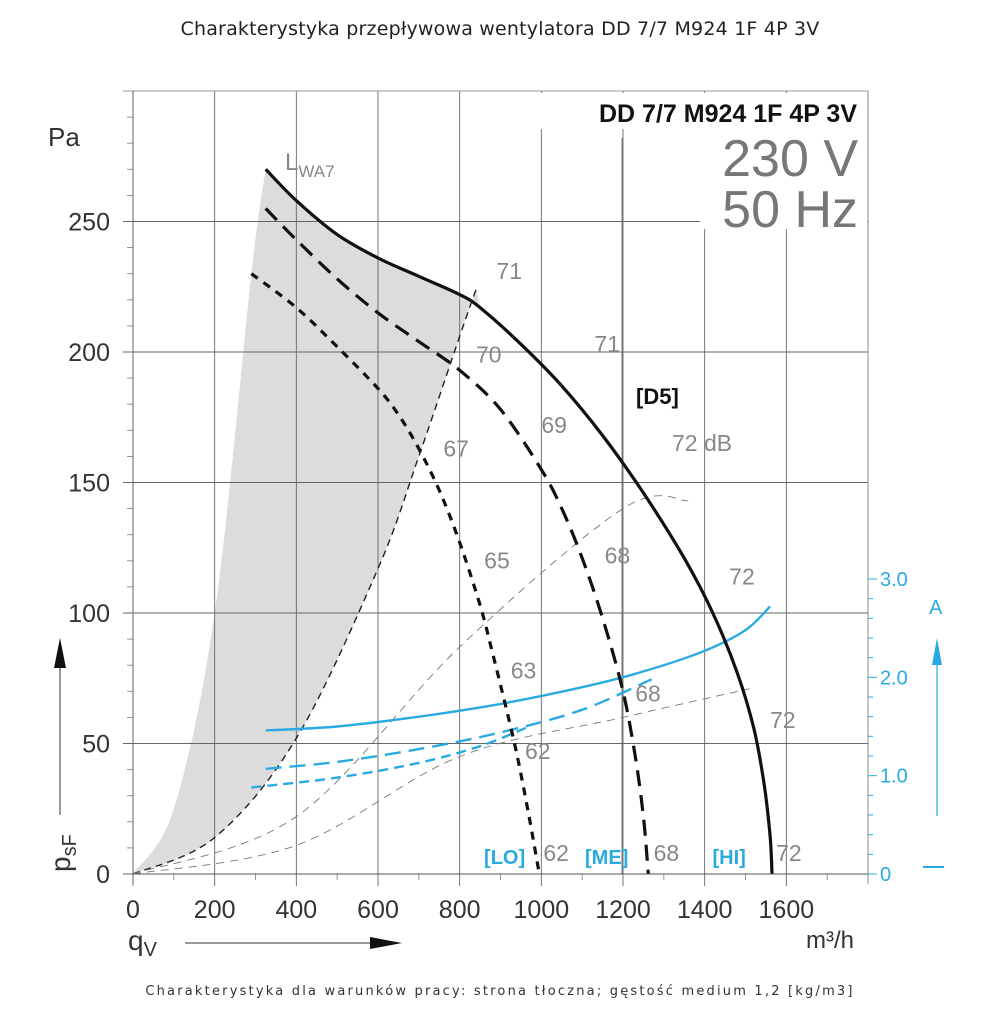  I want to click on x-axis-arrow-head, so click(386, 943).